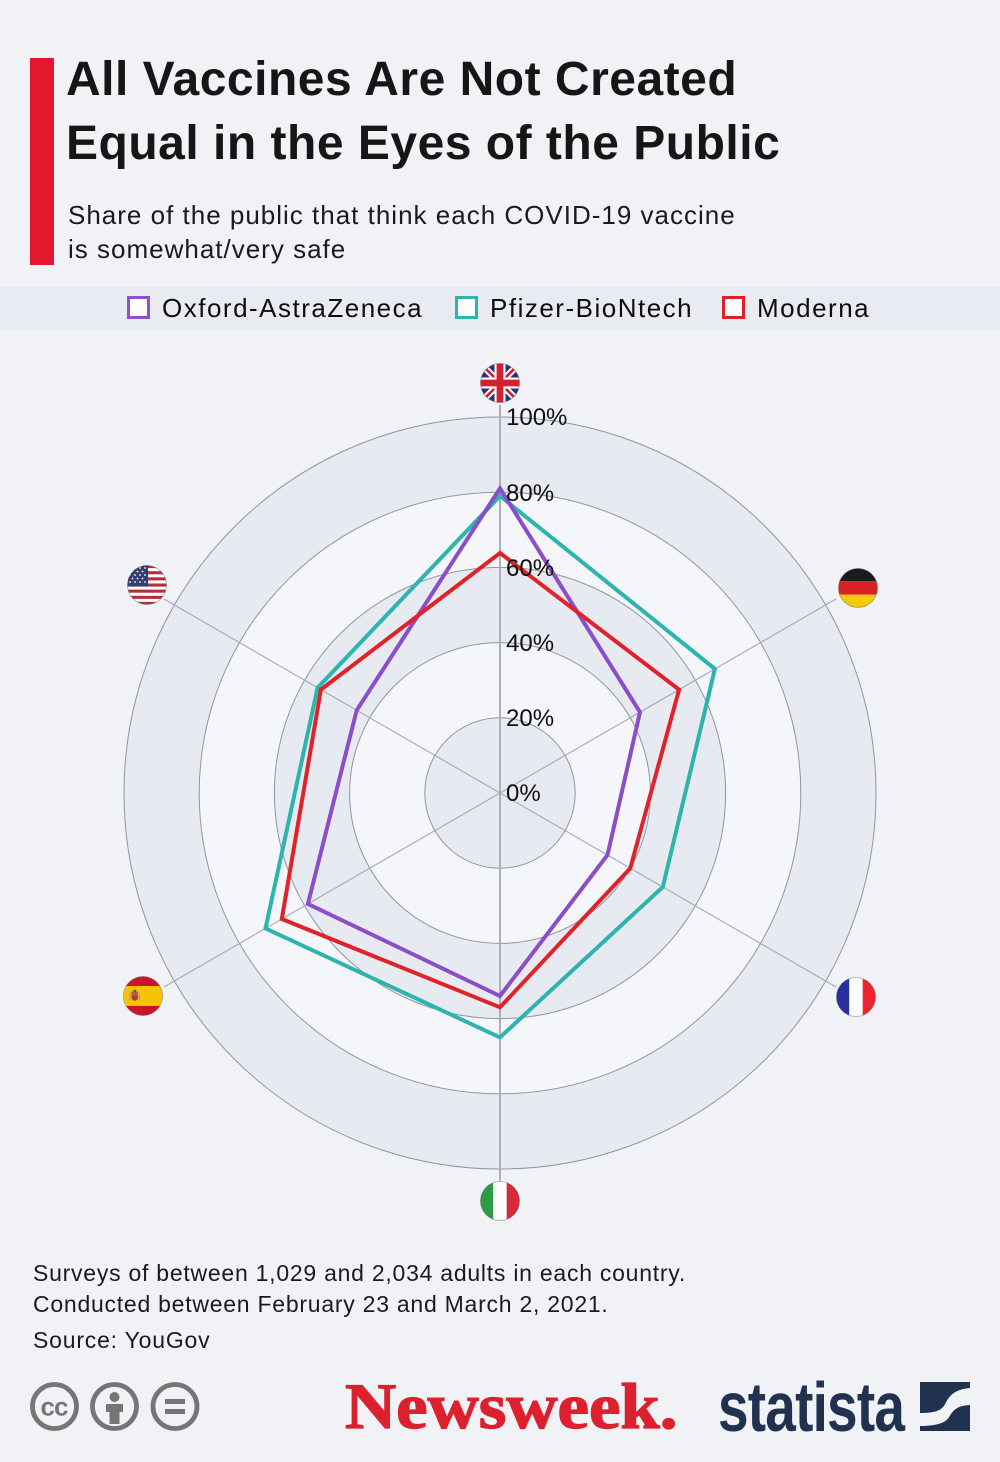  I want to click on svg-text: 0%, so click(523, 793).